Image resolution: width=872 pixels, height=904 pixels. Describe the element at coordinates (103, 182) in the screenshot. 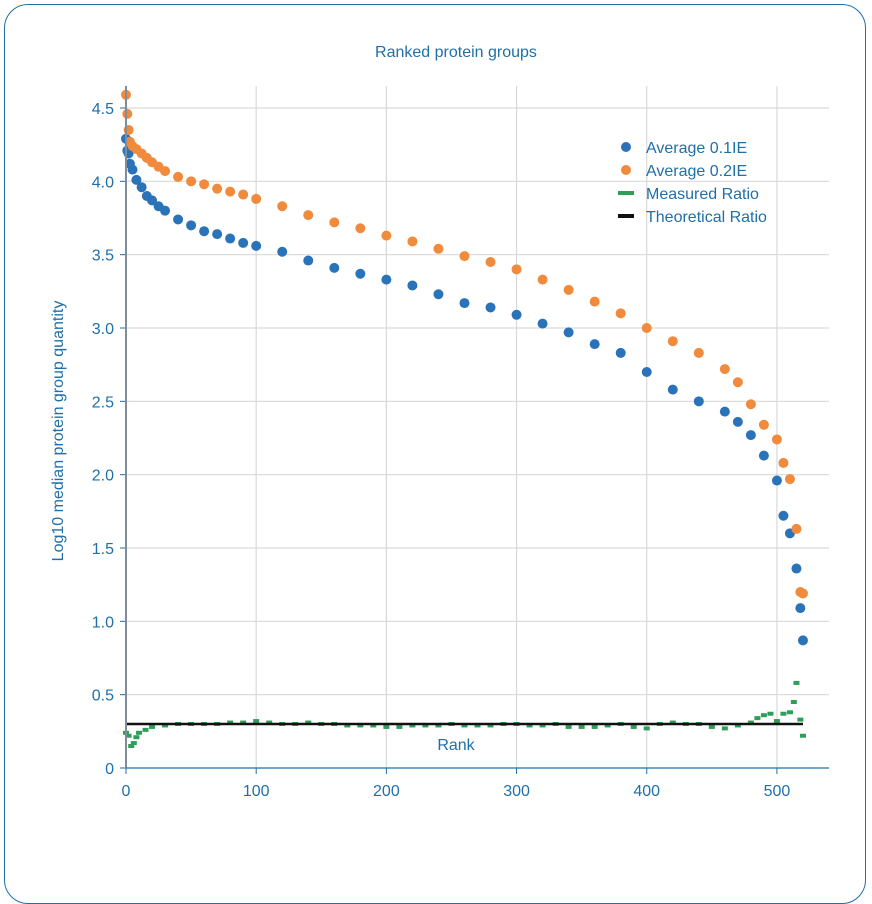

I see `y-tick-label: 4.0` at that location.